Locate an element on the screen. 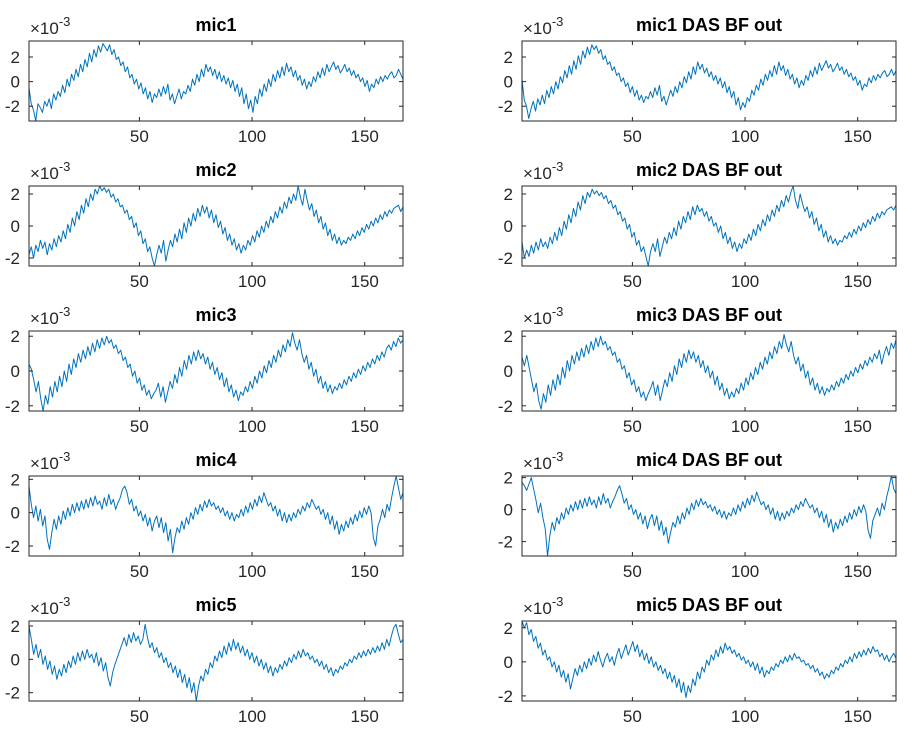 Image resolution: width=912 pixels, height=742 pixels. subplot: 50 100 150 -2 0 2 ×10⁻³ mic2 is located at coordinates (204, 225).